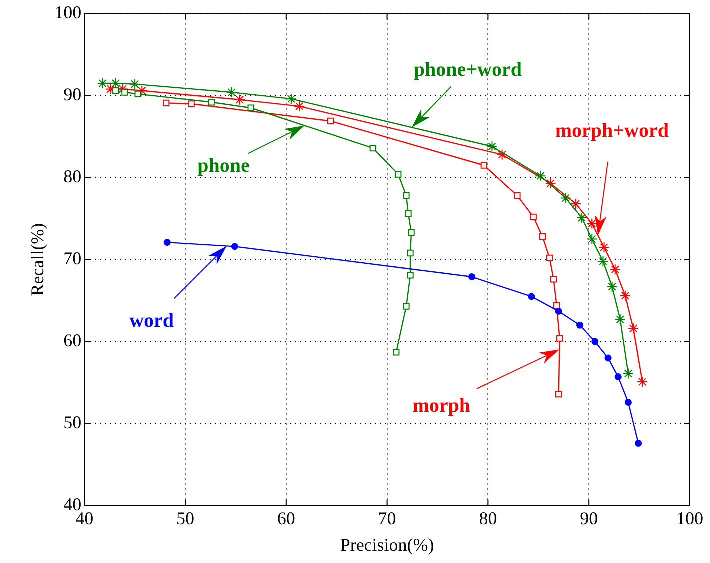 This screenshot has width=710, height=563. Describe the element at coordinates (441, 405) in the screenshot. I see `text: morph` at that location.